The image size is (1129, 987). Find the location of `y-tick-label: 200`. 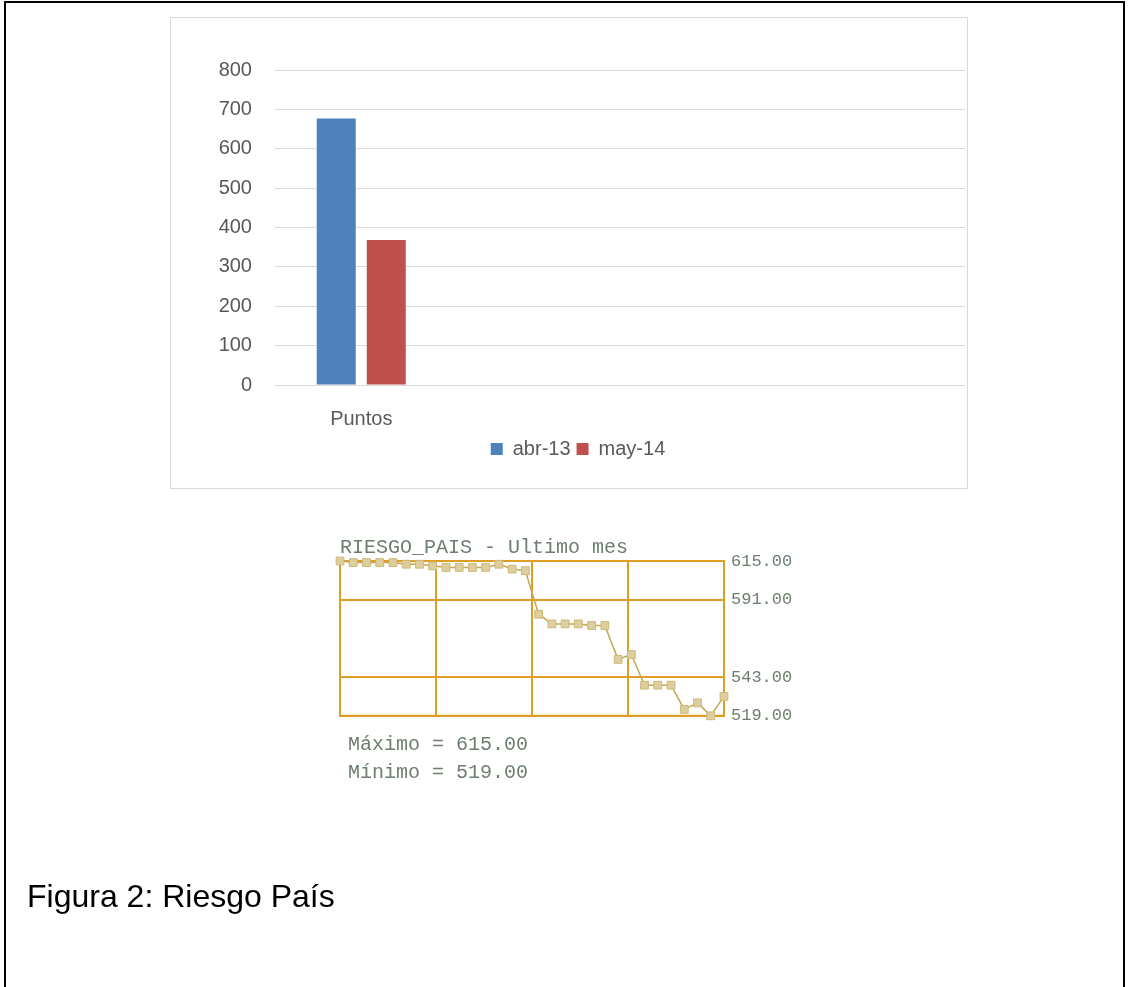

y-tick-label: 200 is located at coordinates (235, 304).